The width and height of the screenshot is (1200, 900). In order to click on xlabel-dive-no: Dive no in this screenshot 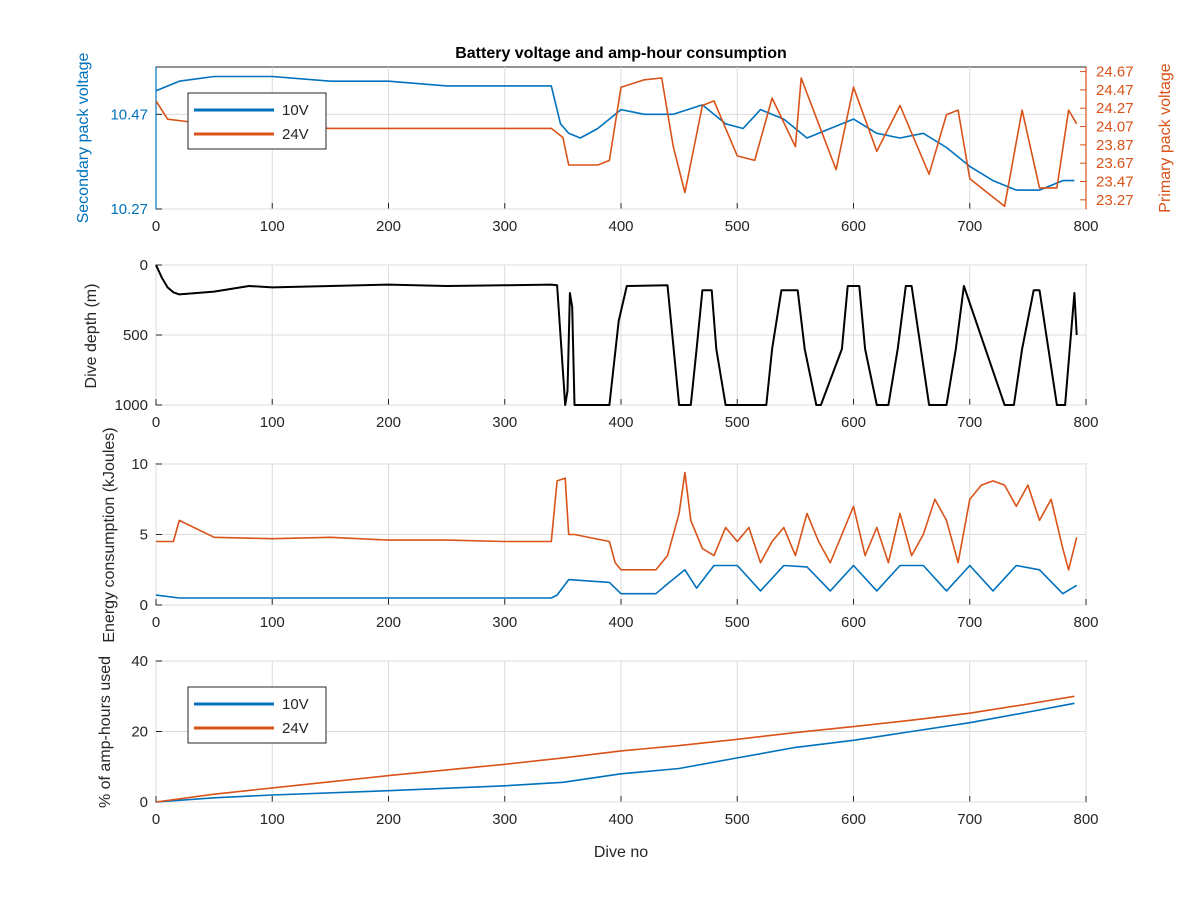, I will do `click(621, 852)`.